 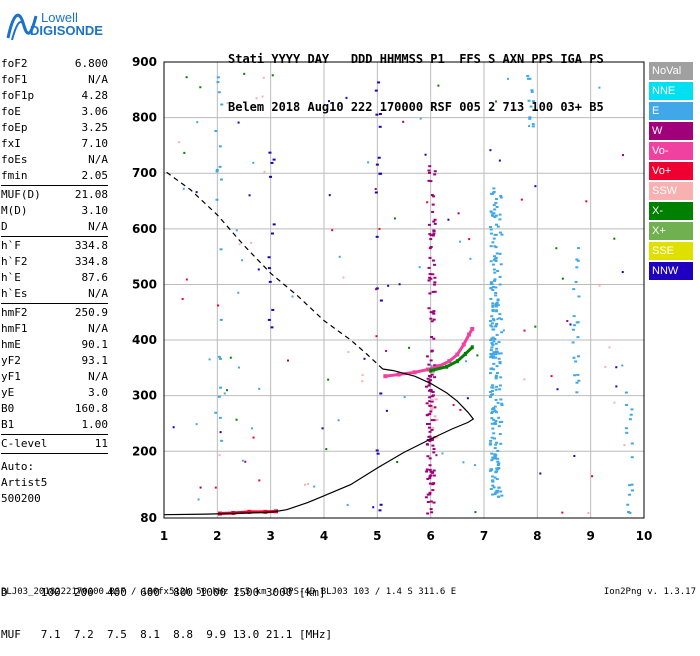 I want to click on legend-item-nne: NNE, so click(x=671, y=91).